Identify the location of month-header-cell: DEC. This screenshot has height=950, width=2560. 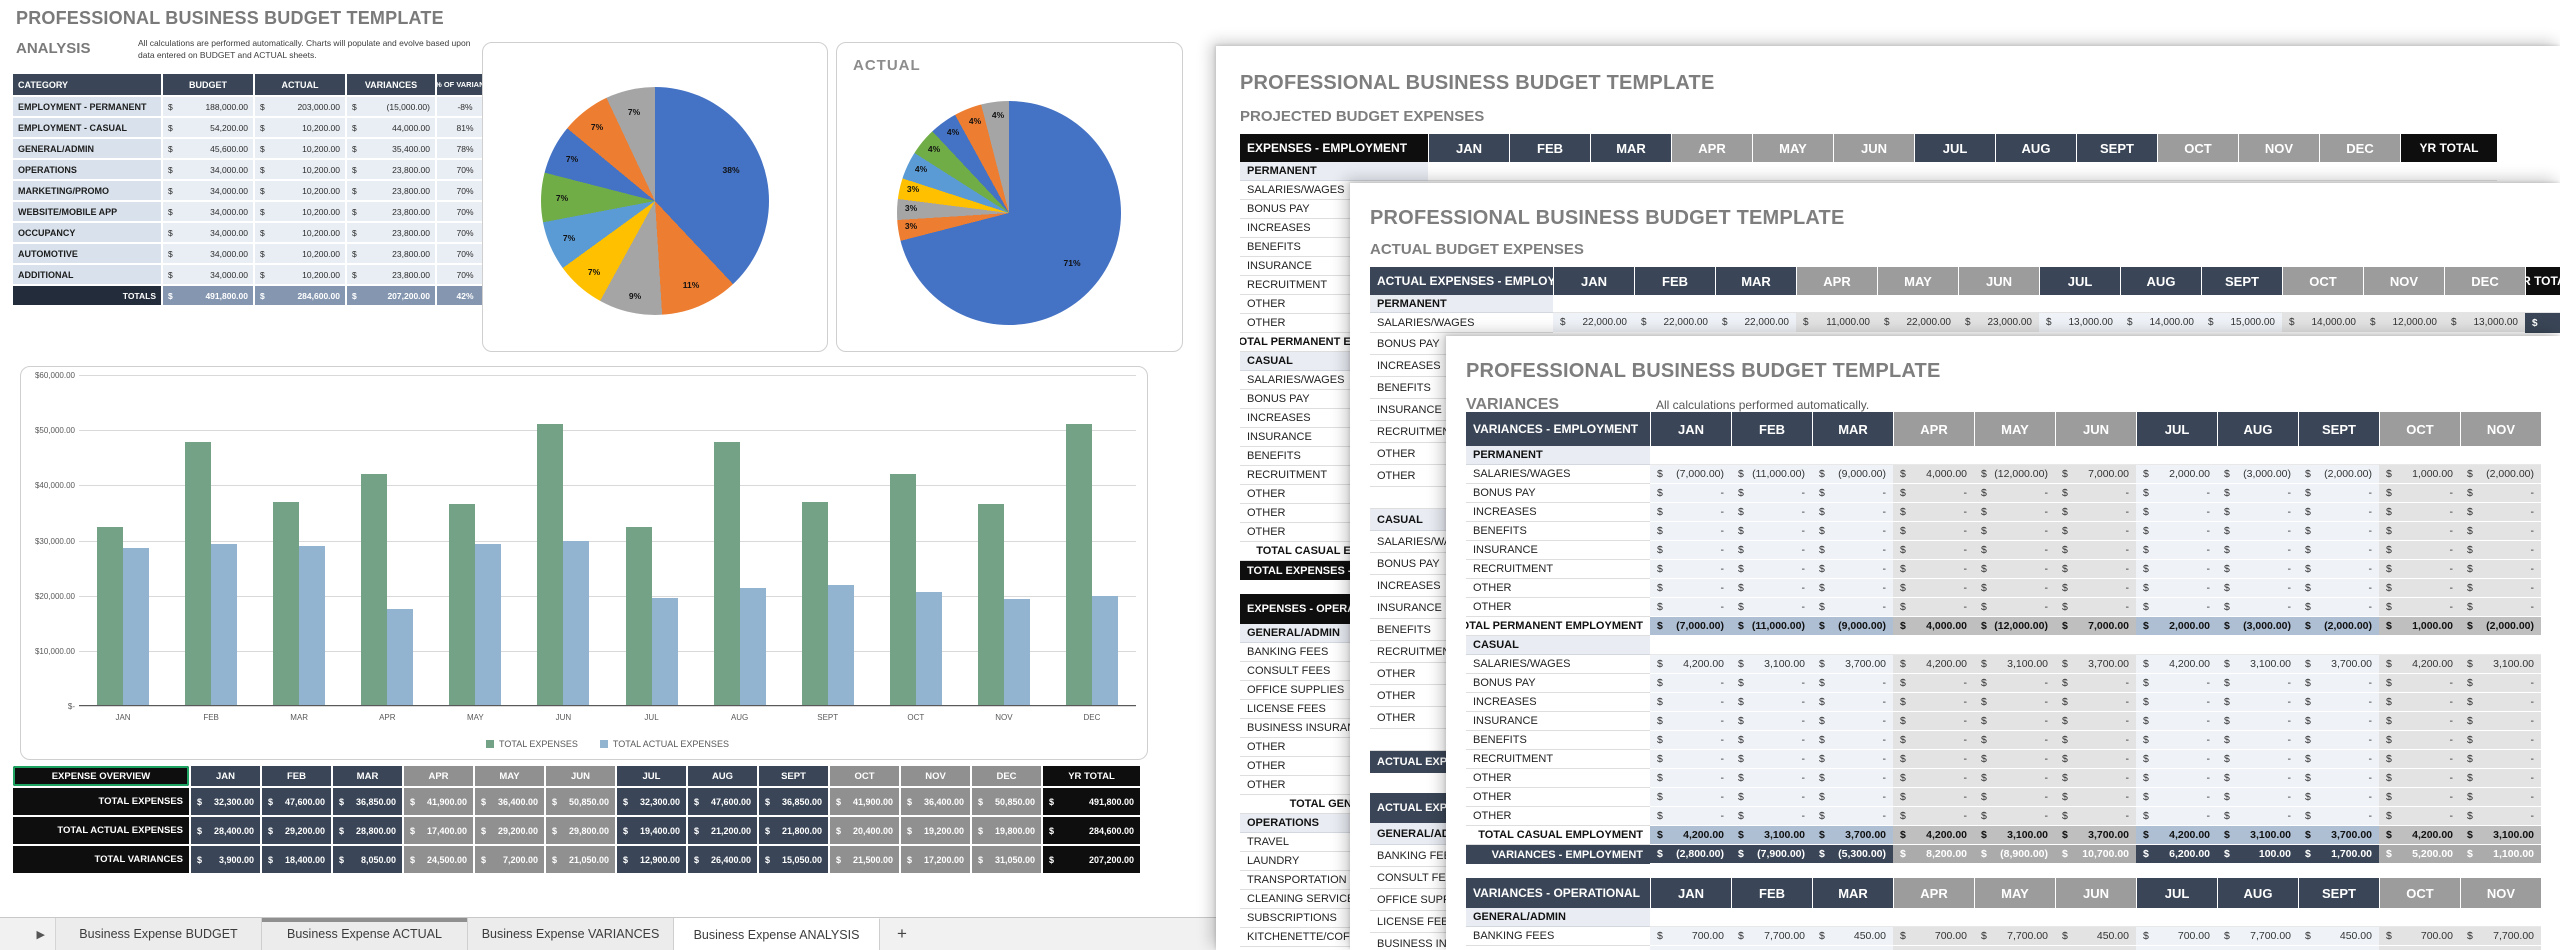
(2484, 281).